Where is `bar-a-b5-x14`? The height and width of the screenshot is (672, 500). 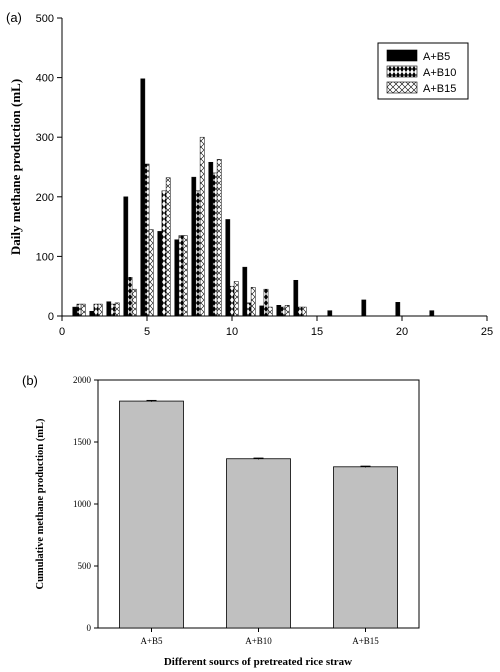 bar-a-b5-x14 is located at coordinates (296, 298).